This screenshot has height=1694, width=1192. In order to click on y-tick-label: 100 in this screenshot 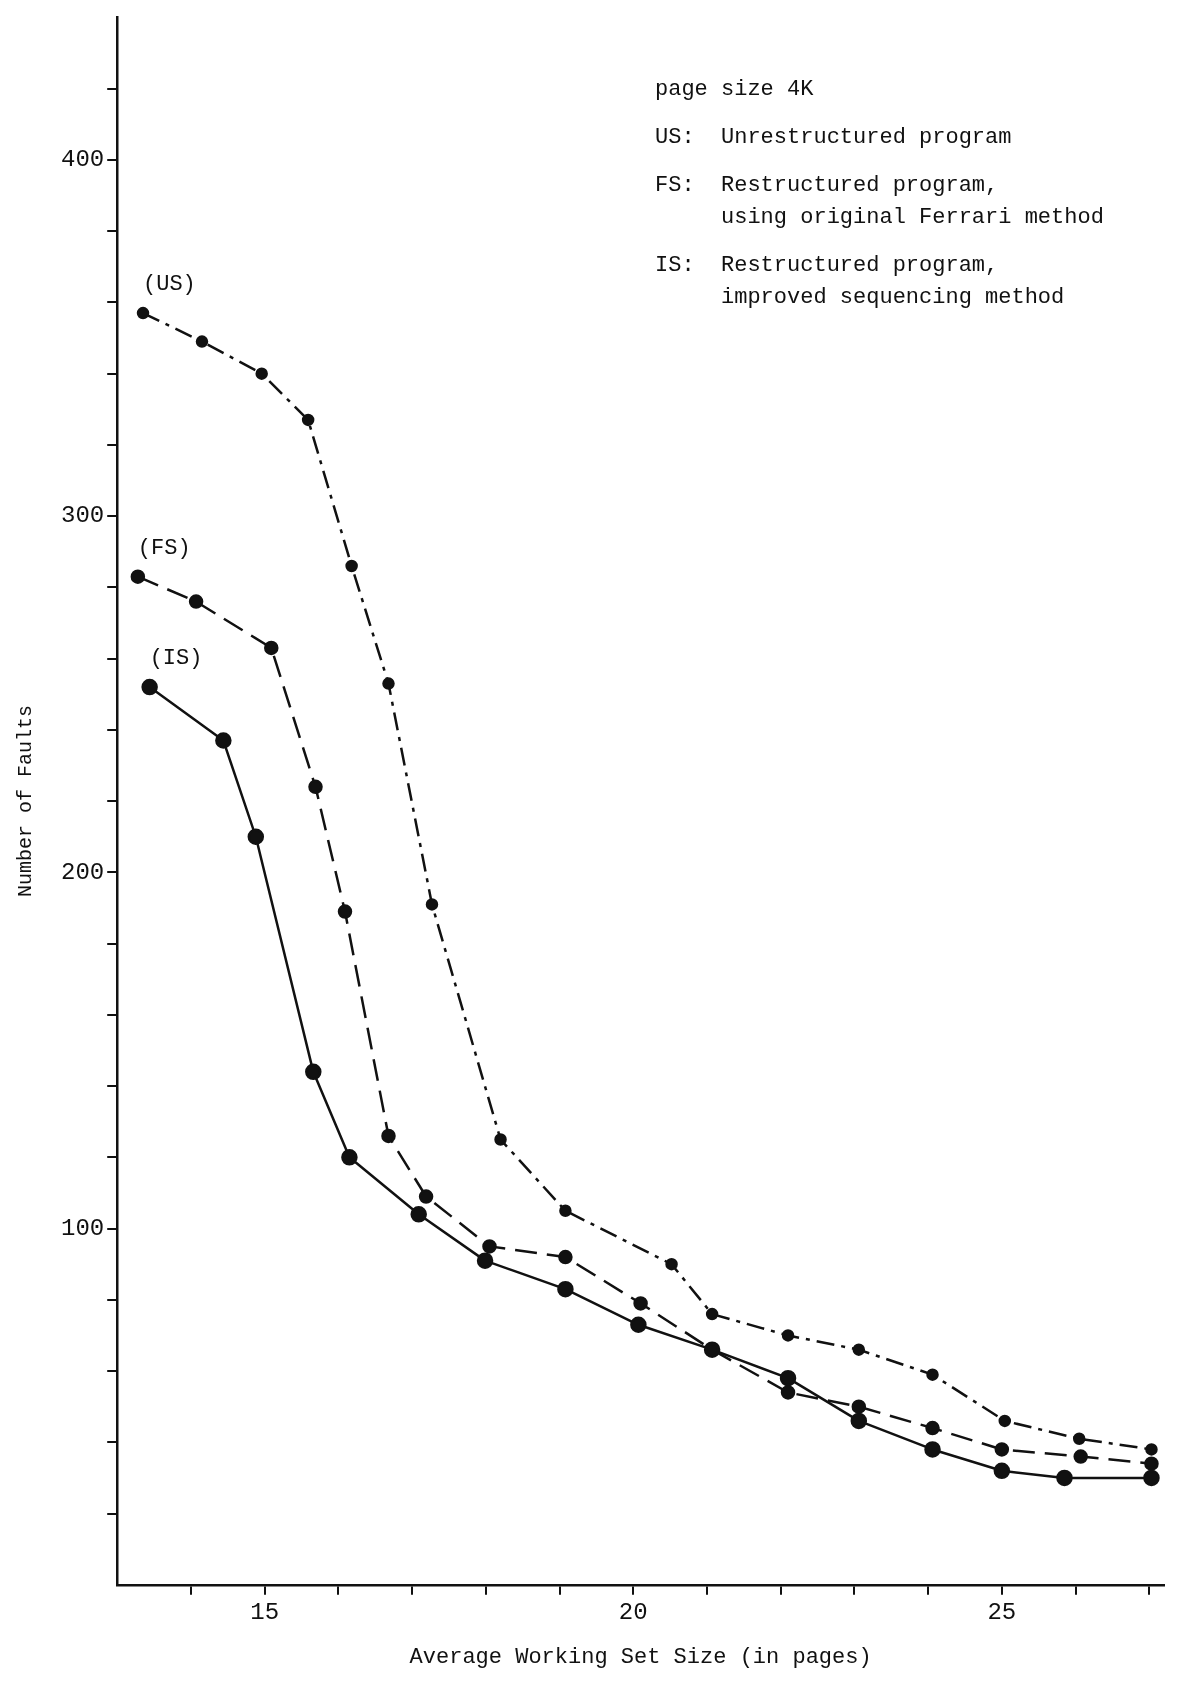, I will do `click(82, 1228)`.